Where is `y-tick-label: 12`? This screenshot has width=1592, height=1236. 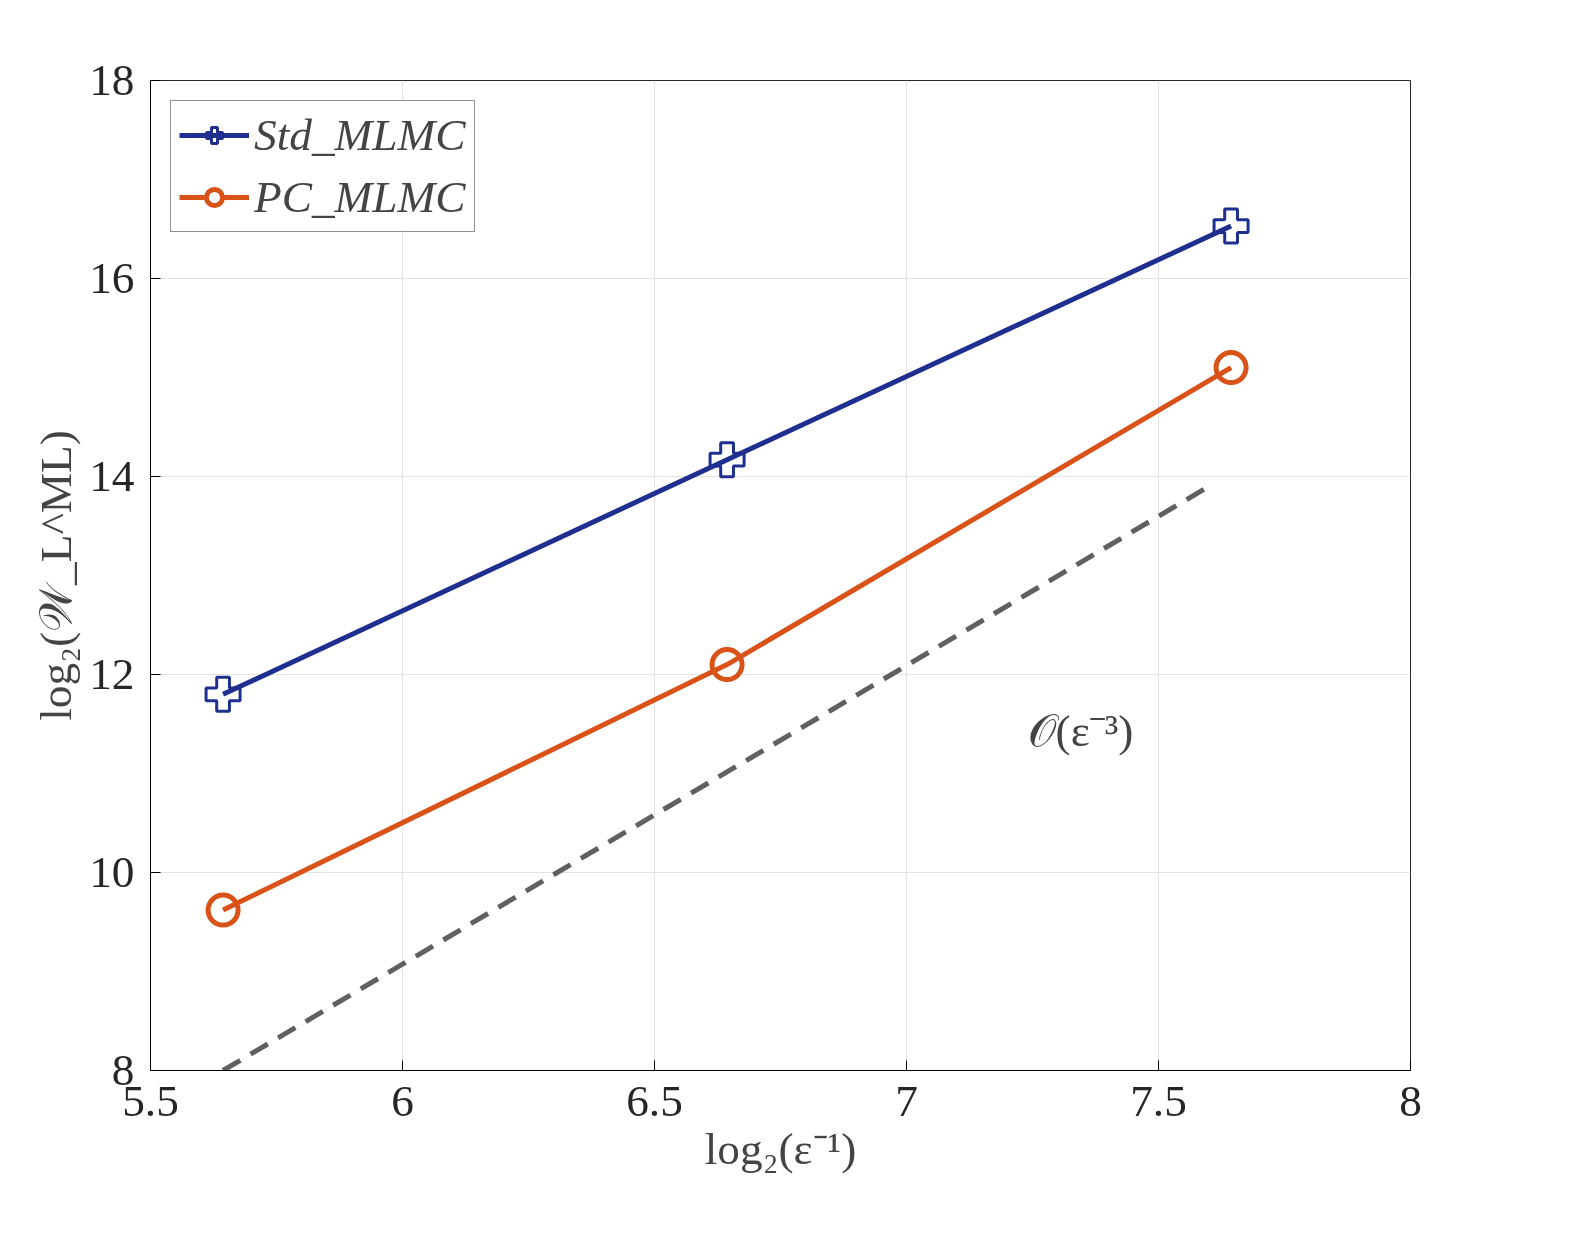 y-tick-label: 12 is located at coordinates (112, 674).